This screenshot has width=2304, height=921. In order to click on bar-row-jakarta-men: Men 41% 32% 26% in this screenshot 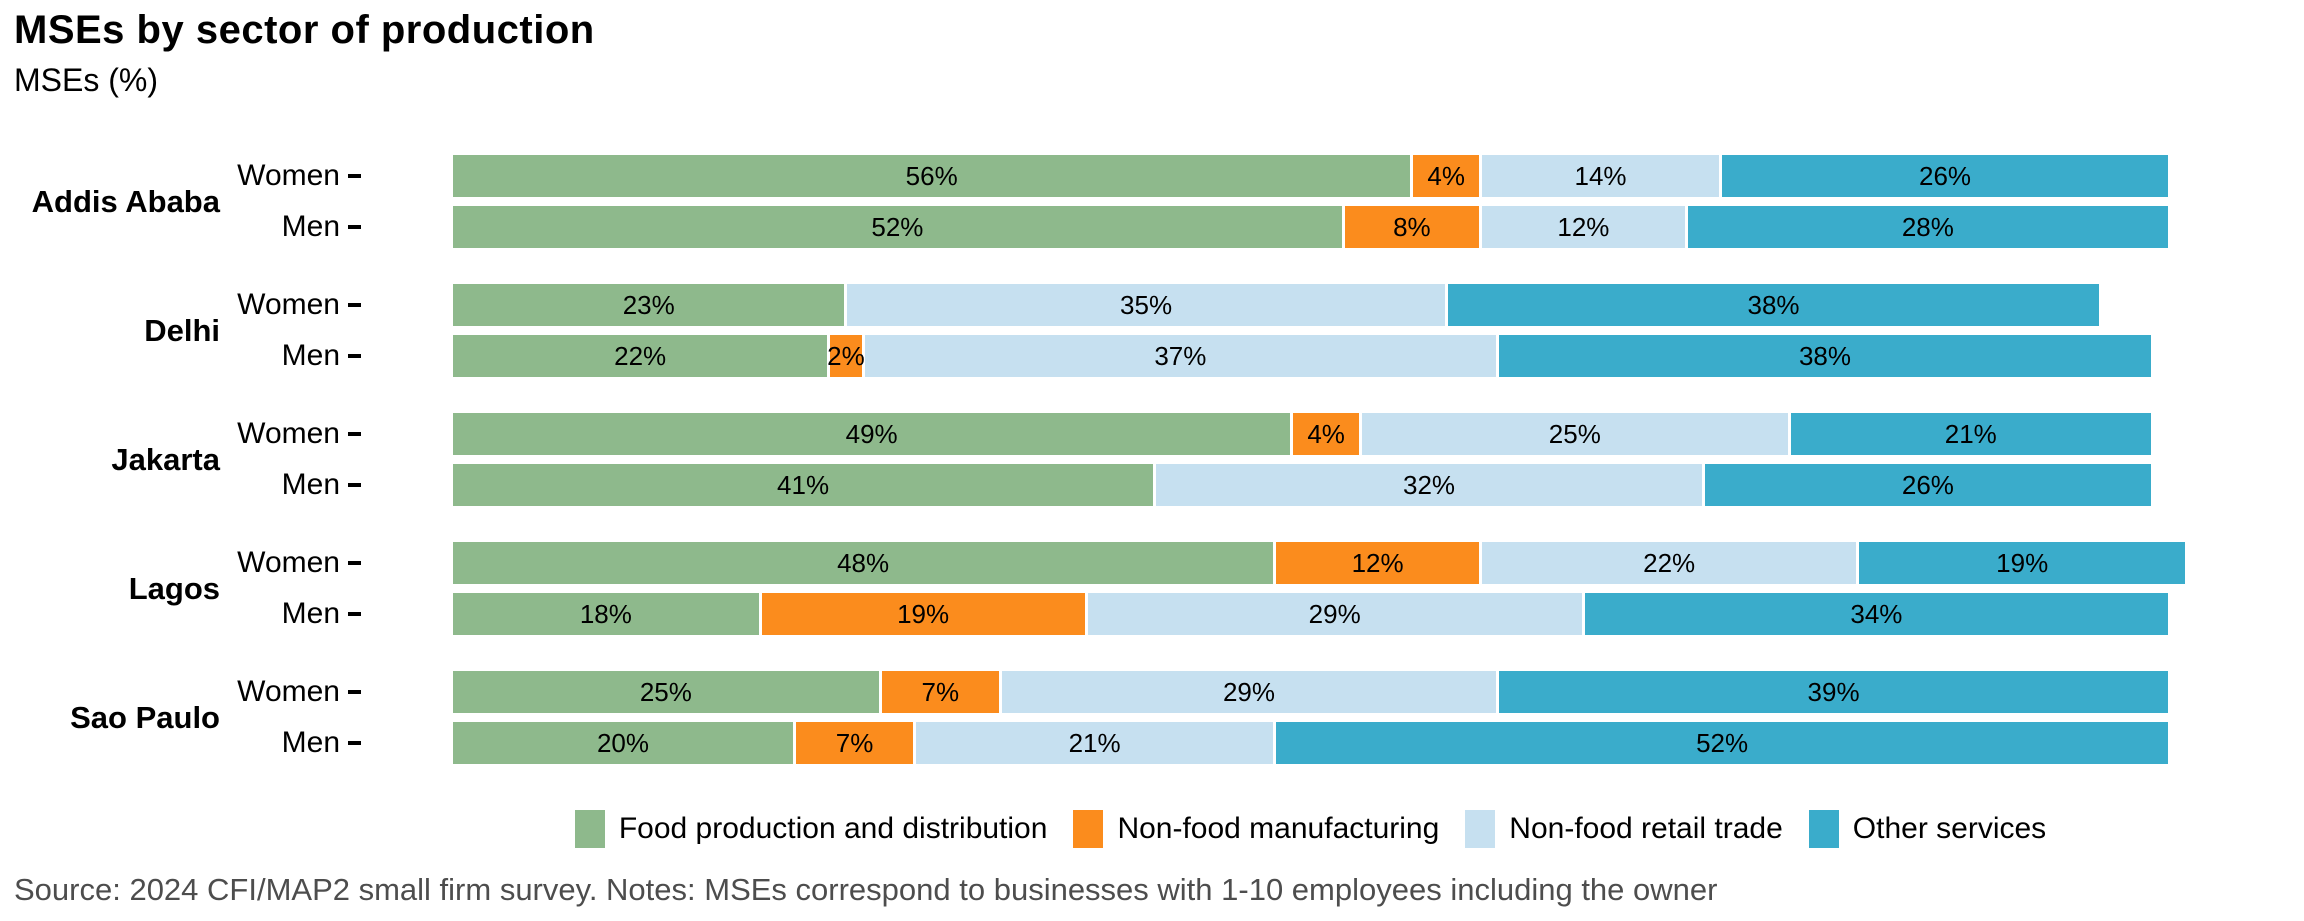, I will do `click(1152, 485)`.